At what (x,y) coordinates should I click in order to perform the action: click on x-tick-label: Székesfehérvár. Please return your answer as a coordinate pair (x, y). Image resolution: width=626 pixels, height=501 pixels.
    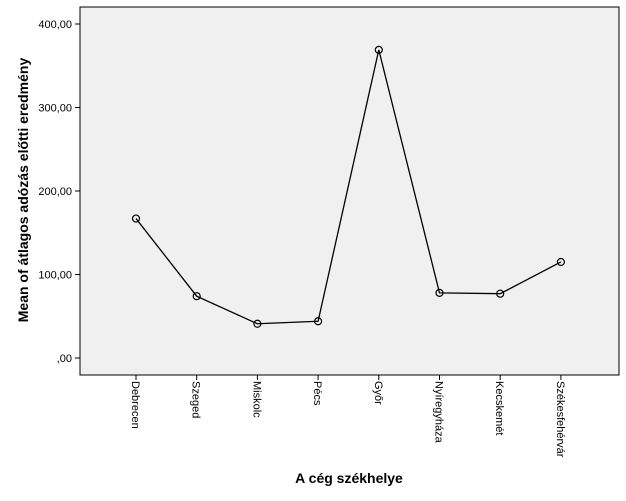
    Looking at the image, I should click on (560, 419).